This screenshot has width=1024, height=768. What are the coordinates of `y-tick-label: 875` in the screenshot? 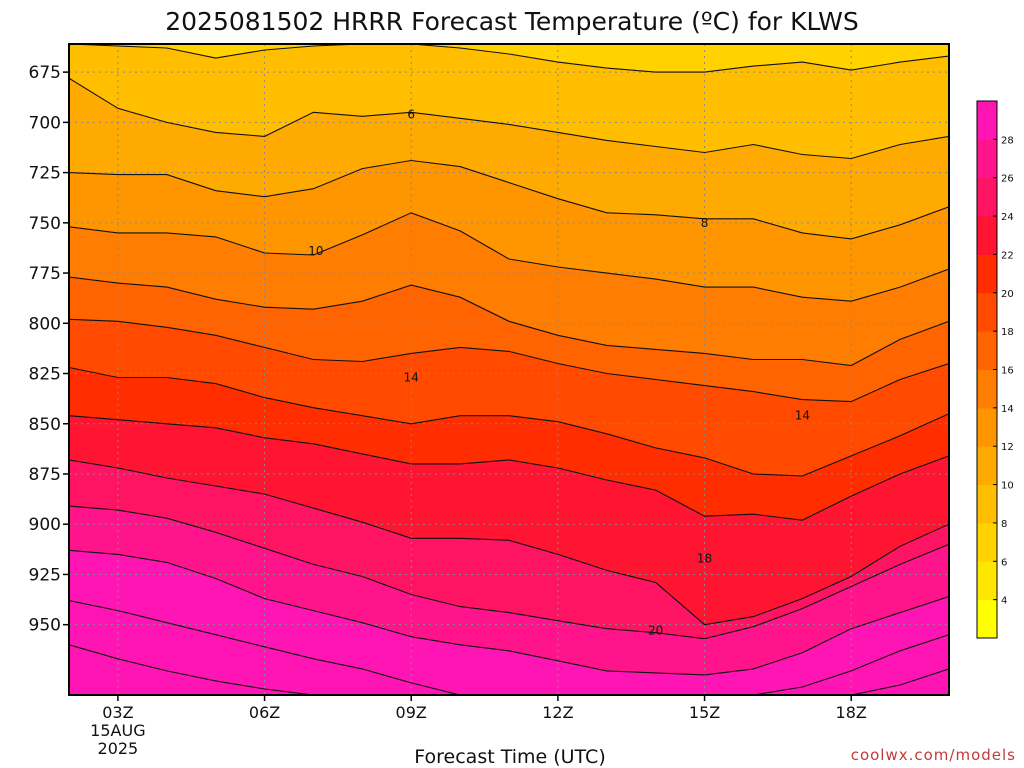 It's located at (45, 475).